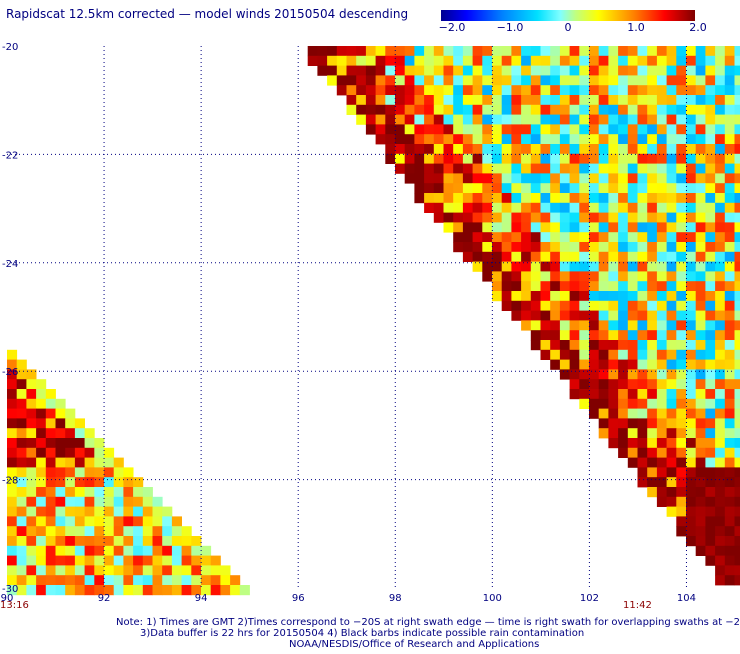 Image resolution: width=740 pixels, height=654 pixels. Describe the element at coordinates (298, 598) in the screenshot. I see `longitude-tick-label: 96` at that location.